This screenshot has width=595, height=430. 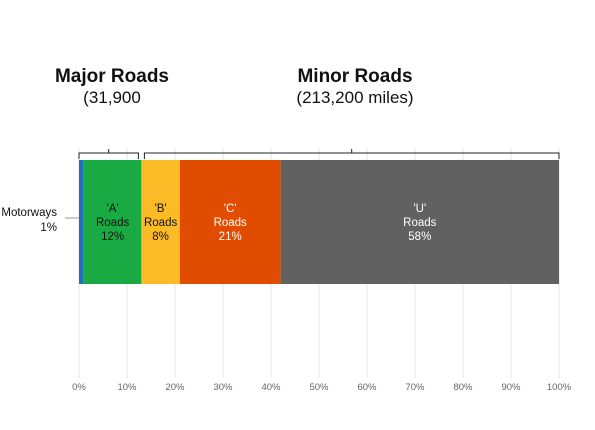 What do you see at coordinates (419, 209) in the screenshot?
I see `segment-label-u-roads: 'U'` at bounding box center [419, 209].